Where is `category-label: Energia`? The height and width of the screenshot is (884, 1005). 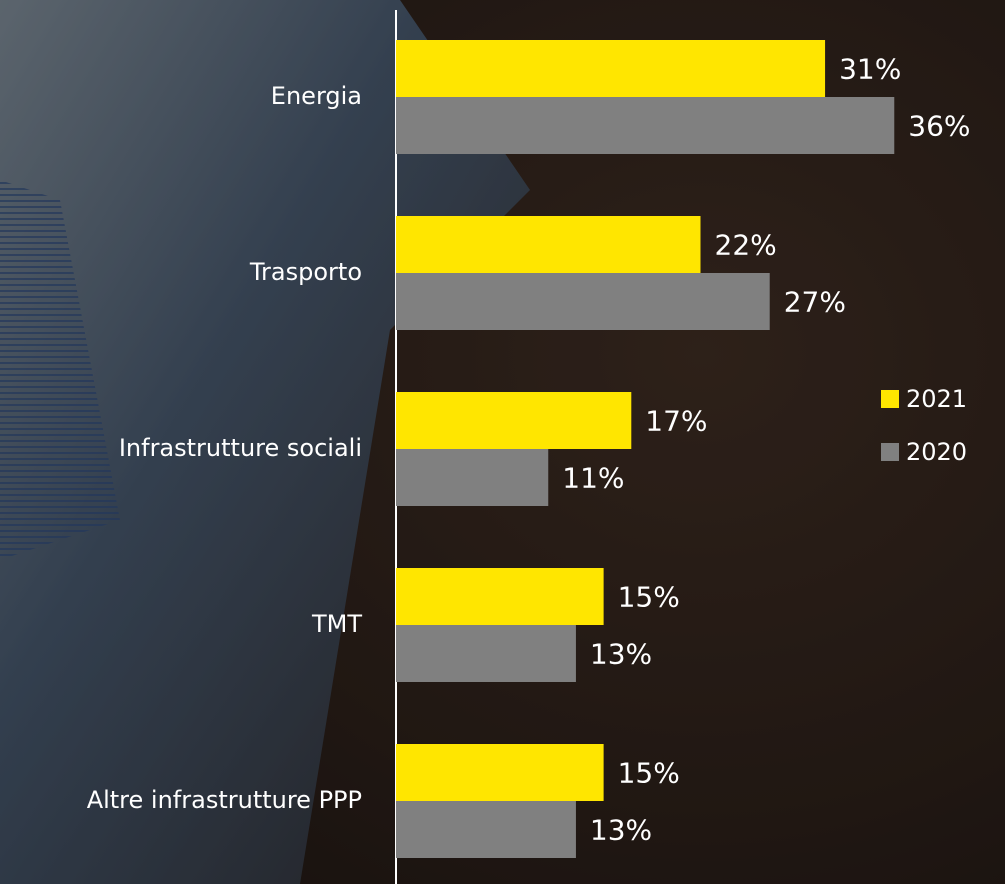
category-label: Energia is located at coordinates (316, 96).